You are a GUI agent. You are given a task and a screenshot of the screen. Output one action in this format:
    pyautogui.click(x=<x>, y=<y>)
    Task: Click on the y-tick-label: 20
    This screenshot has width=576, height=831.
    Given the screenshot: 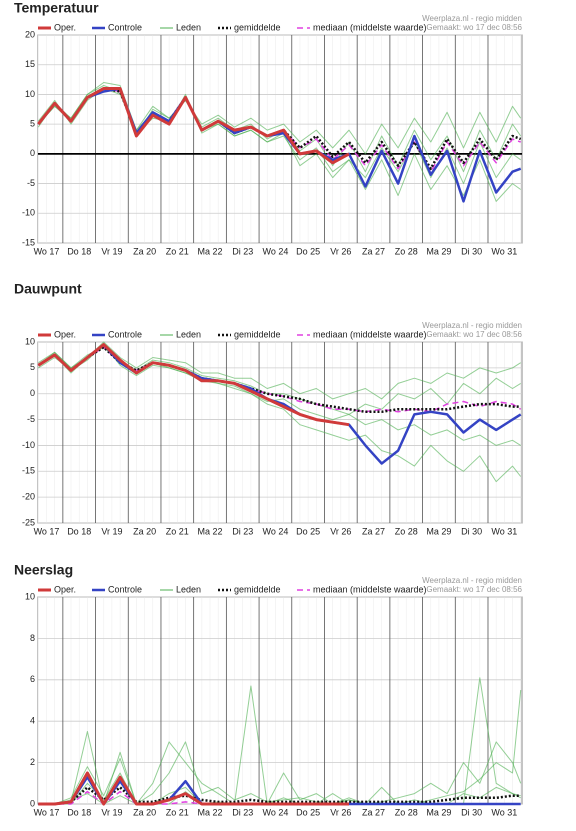 What is the action you would take?
    pyautogui.click(x=30, y=34)
    